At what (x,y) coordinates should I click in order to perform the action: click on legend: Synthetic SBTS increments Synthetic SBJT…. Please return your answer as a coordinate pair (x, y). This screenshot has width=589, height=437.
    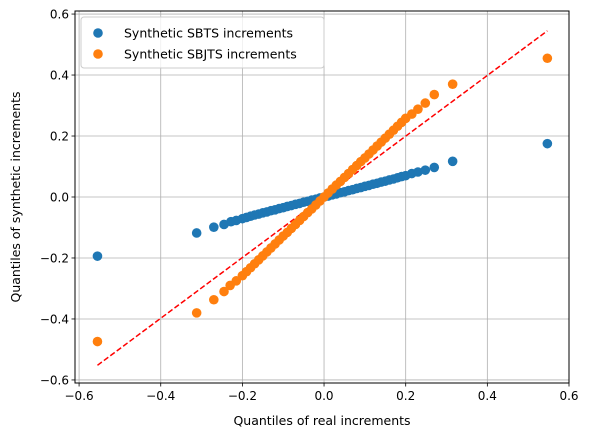
    Looking at the image, I should click on (202, 42).